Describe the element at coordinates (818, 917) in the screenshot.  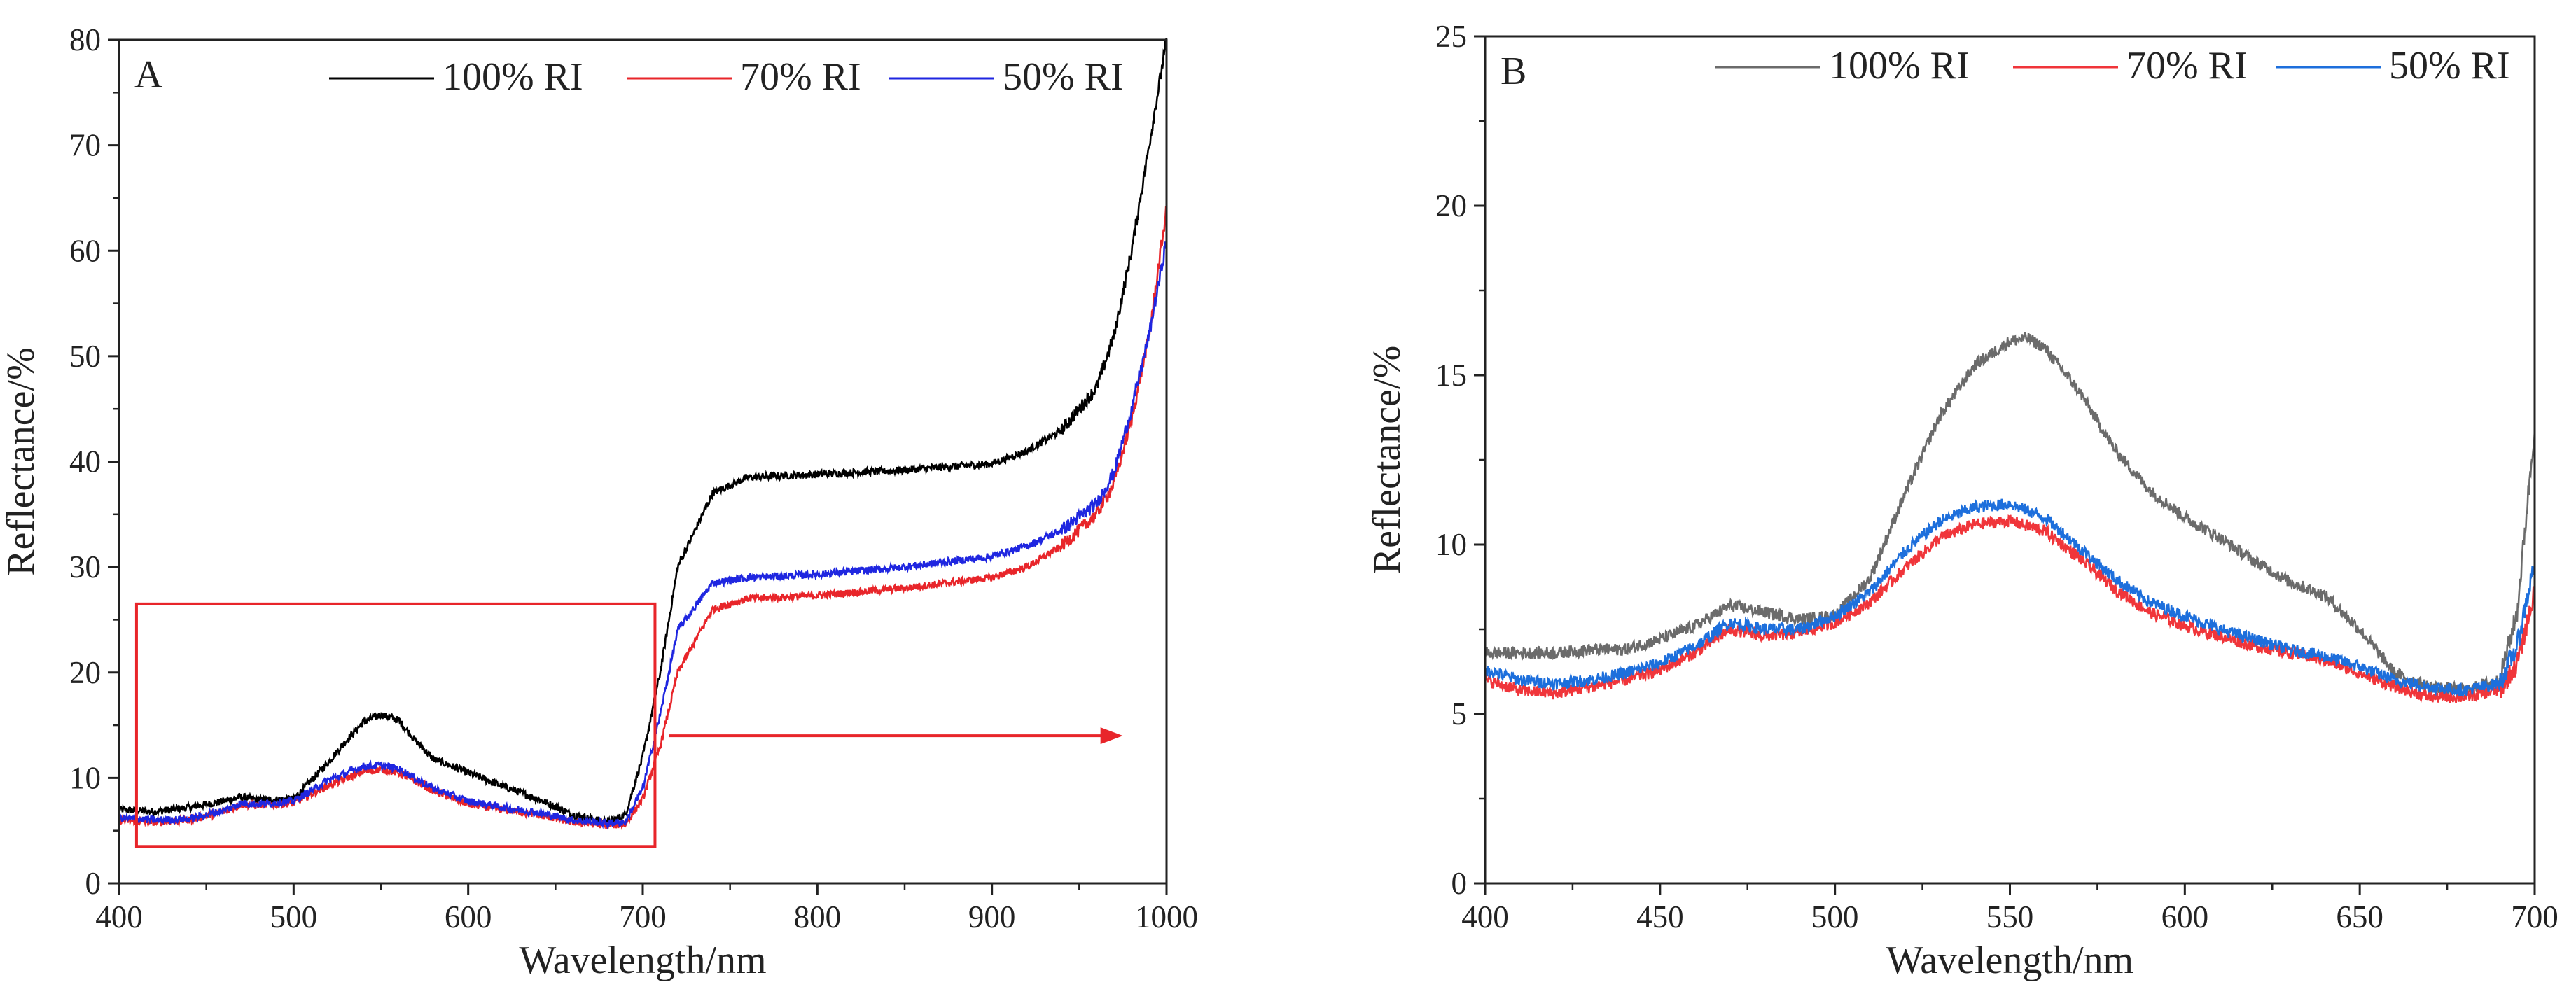
I see `x-tick-label: 800` at that location.